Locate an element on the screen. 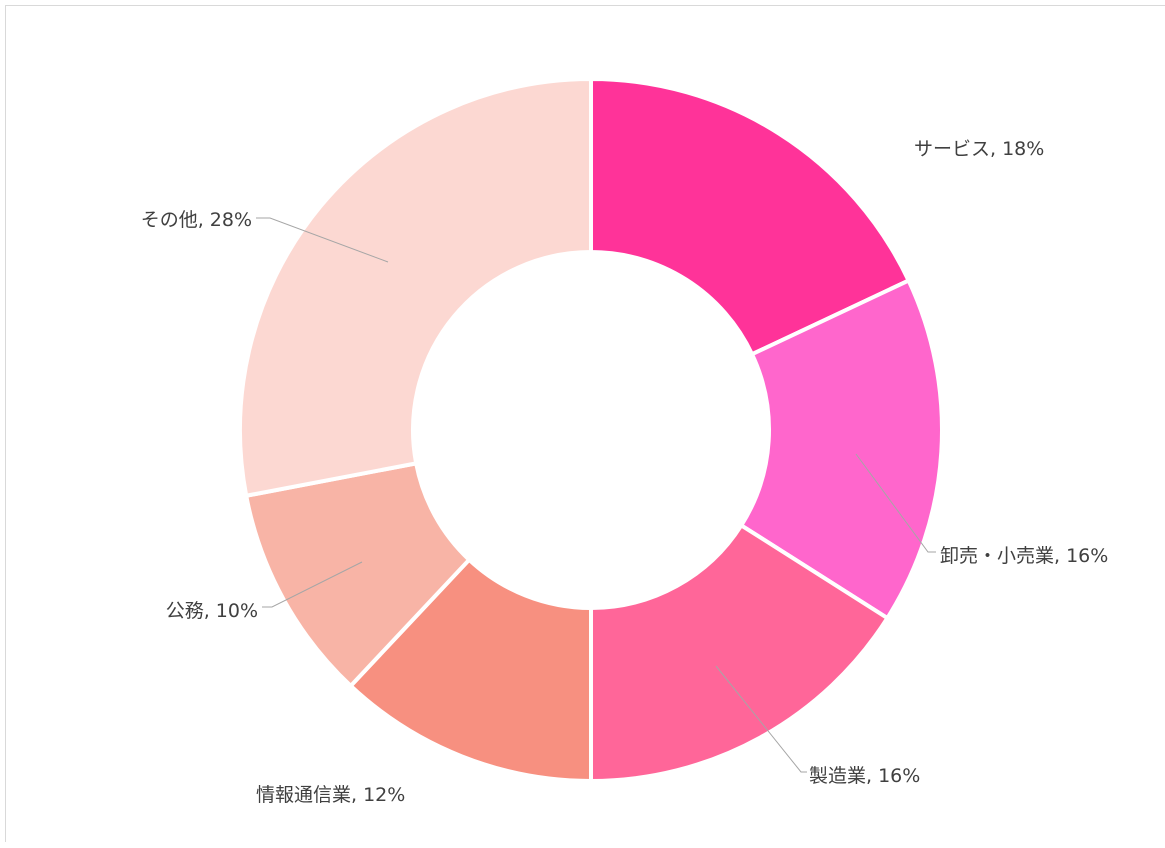 The width and height of the screenshot is (1165, 848). data-label-4: 情報通信業, 12% is located at coordinates (330, 795).